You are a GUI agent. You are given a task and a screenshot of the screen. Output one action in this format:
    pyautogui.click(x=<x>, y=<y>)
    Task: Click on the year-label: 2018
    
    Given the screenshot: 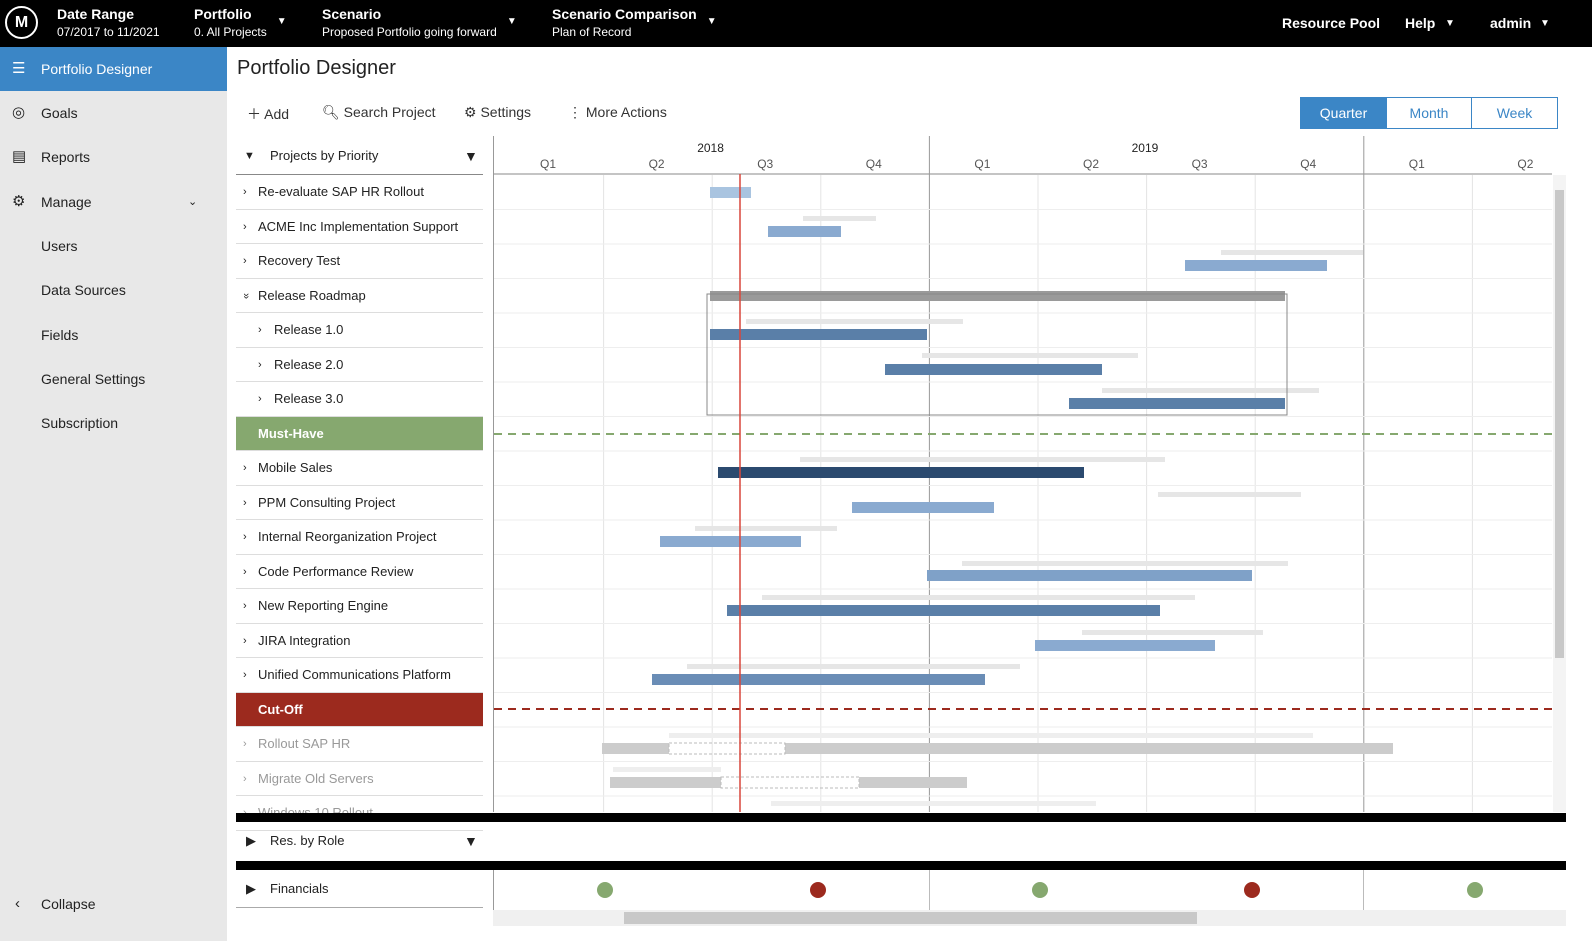 What is the action you would take?
    pyautogui.click(x=710, y=148)
    